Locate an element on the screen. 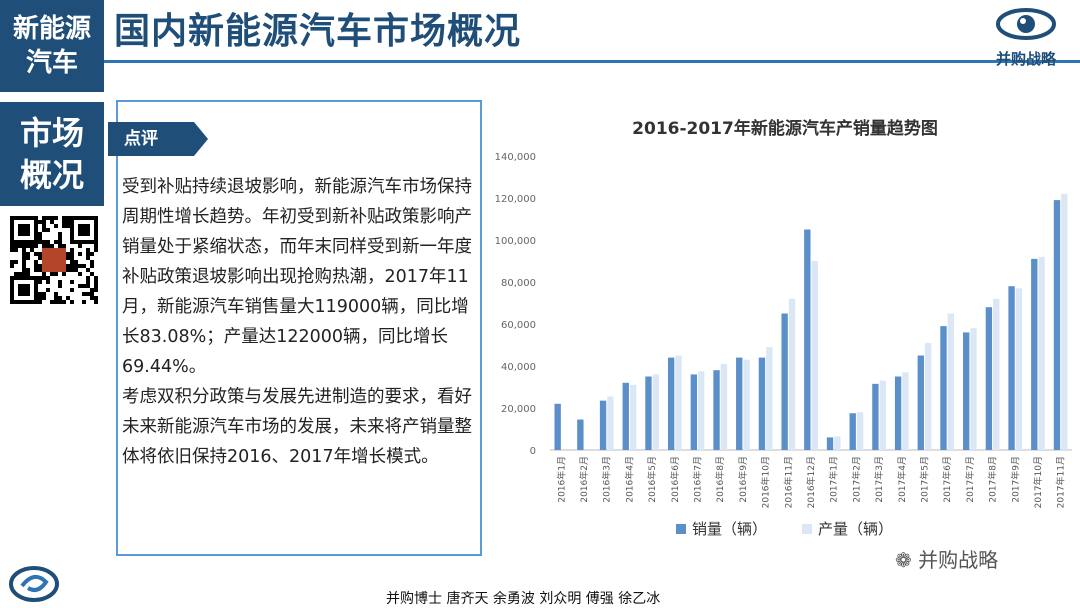 This screenshot has height=608, width=1080. x-tick-label: 2016年10月 is located at coordinates (766, 482).